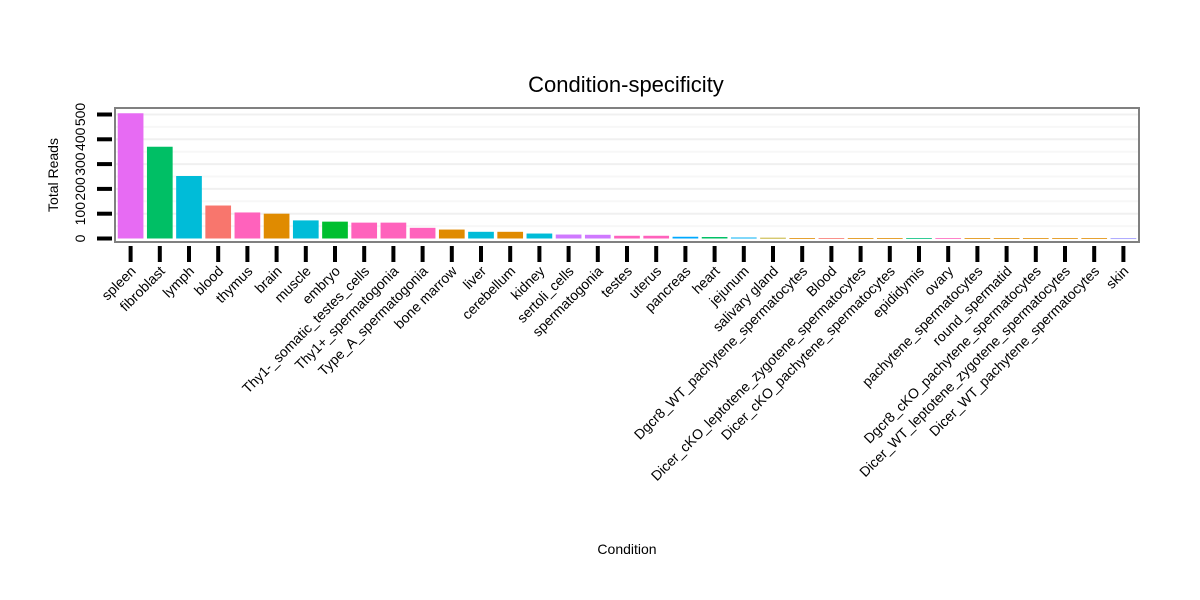 The image size is (1200, 600). Describe the element at coordinates (80, 139) in the screenshot. I see `y-tick-label: 400` at that location.